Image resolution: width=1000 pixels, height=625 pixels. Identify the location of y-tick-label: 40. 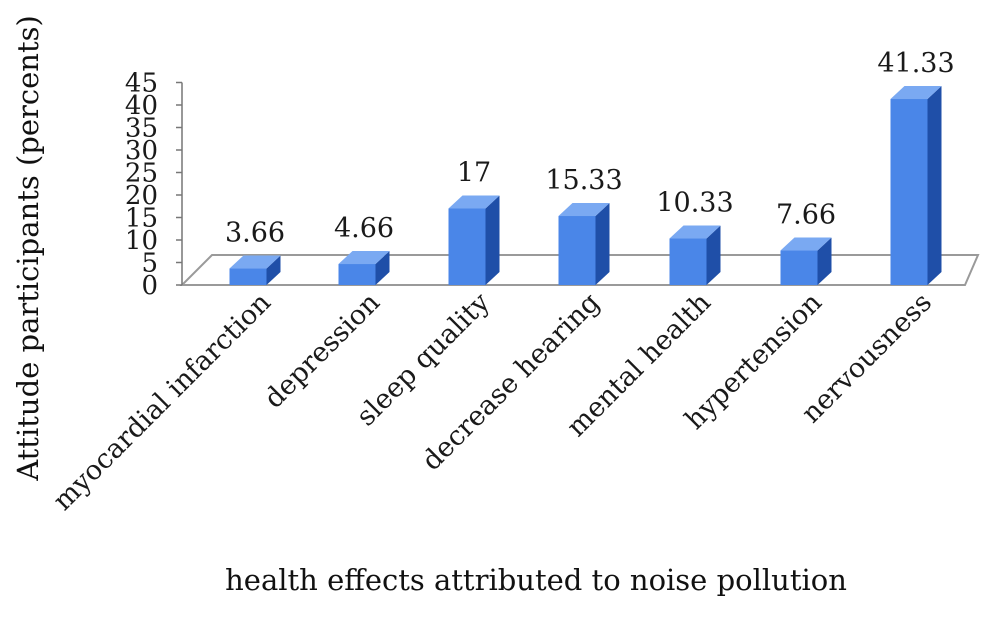
(141, 106).